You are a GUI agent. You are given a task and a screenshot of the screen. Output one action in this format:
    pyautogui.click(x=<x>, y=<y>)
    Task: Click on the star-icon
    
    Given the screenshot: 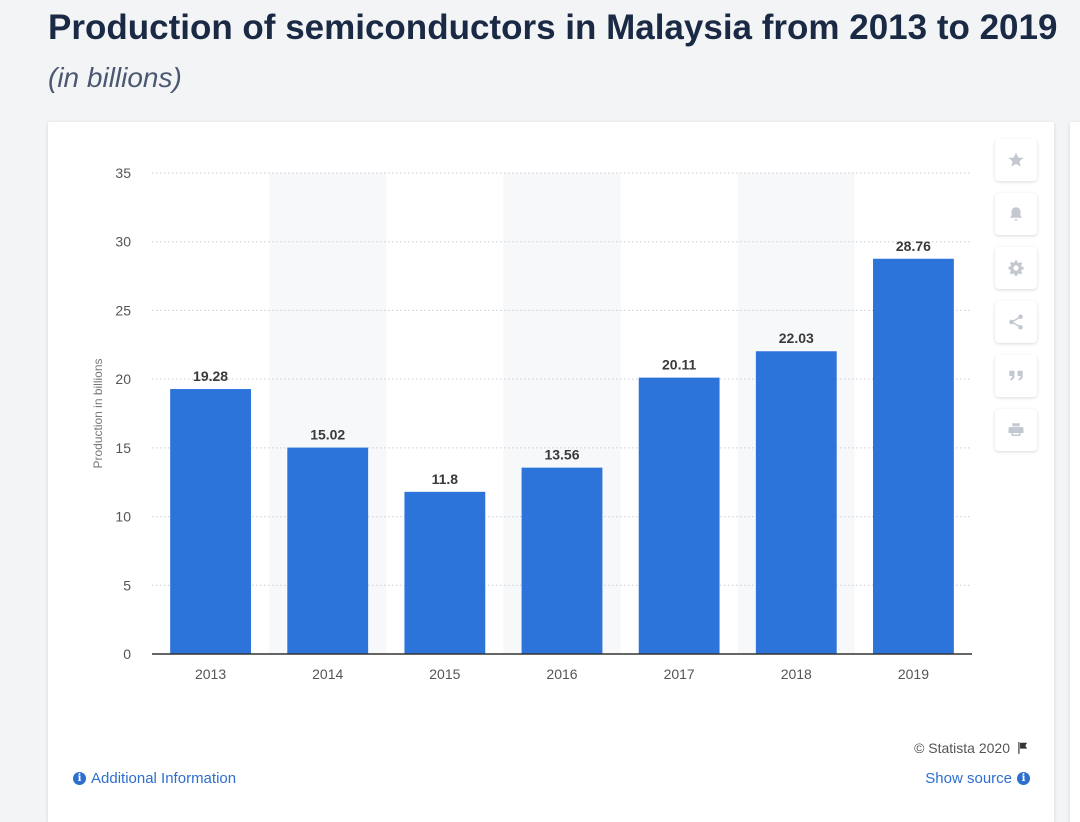 What is the action you would take?
    pyautogui.click(x=1016, y=159)
    